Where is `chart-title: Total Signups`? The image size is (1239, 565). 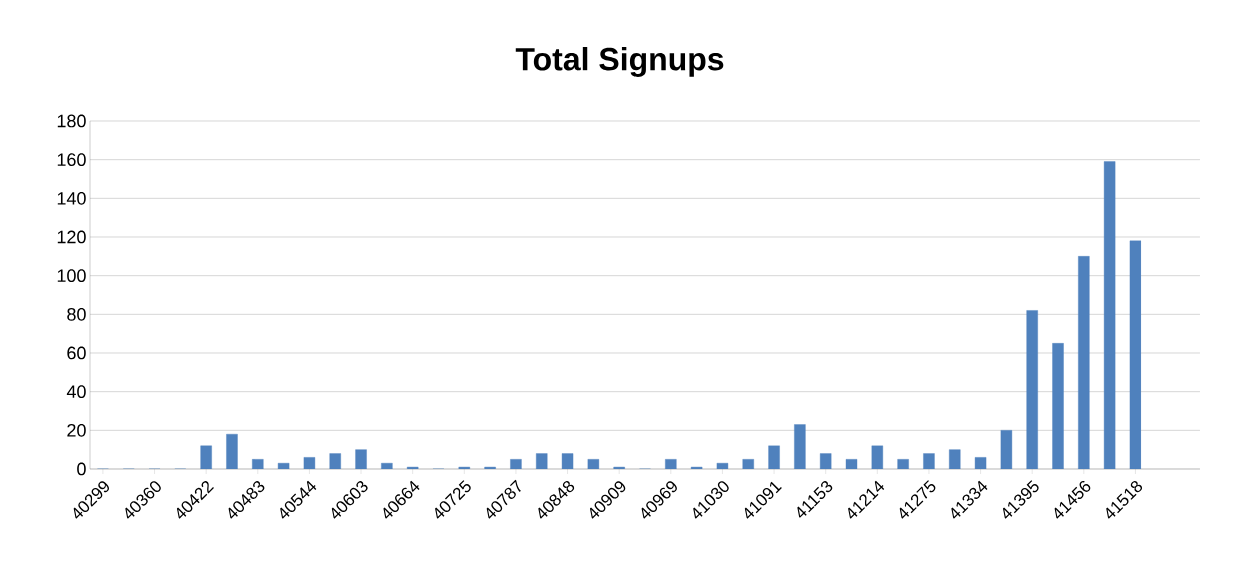
chart-title: Total Signups is located at coordinates (619, 62).